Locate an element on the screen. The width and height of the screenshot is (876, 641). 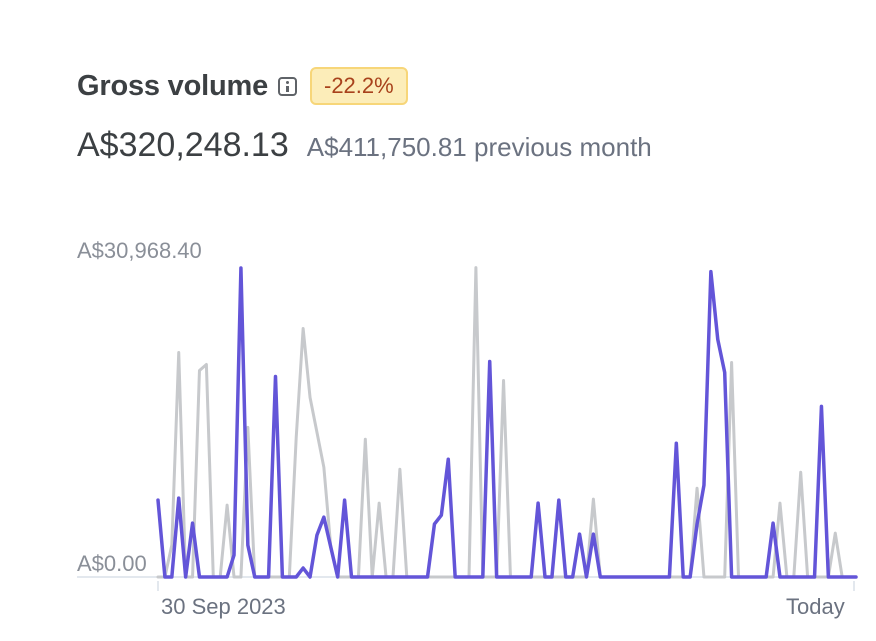
amount-row: A$320,248.13 A$411,750.81 previous month is located at coordinates (364, 145).